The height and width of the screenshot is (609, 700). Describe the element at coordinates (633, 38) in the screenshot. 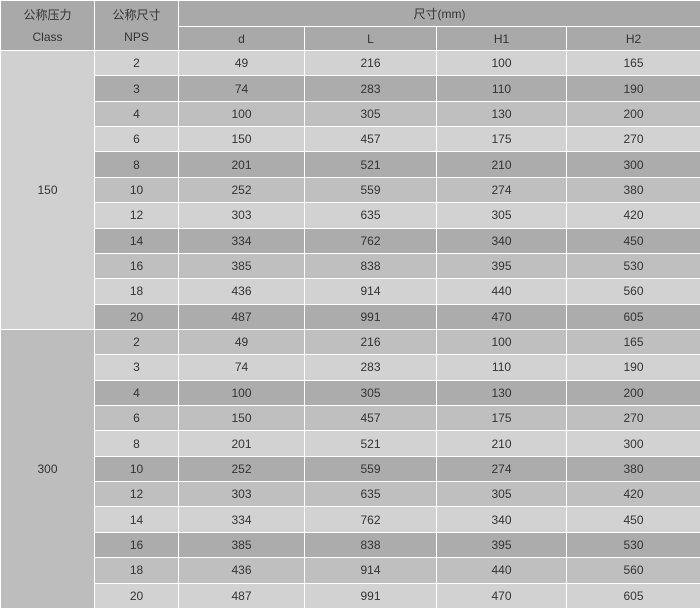

I see `header-col-H2: H2` at that location.